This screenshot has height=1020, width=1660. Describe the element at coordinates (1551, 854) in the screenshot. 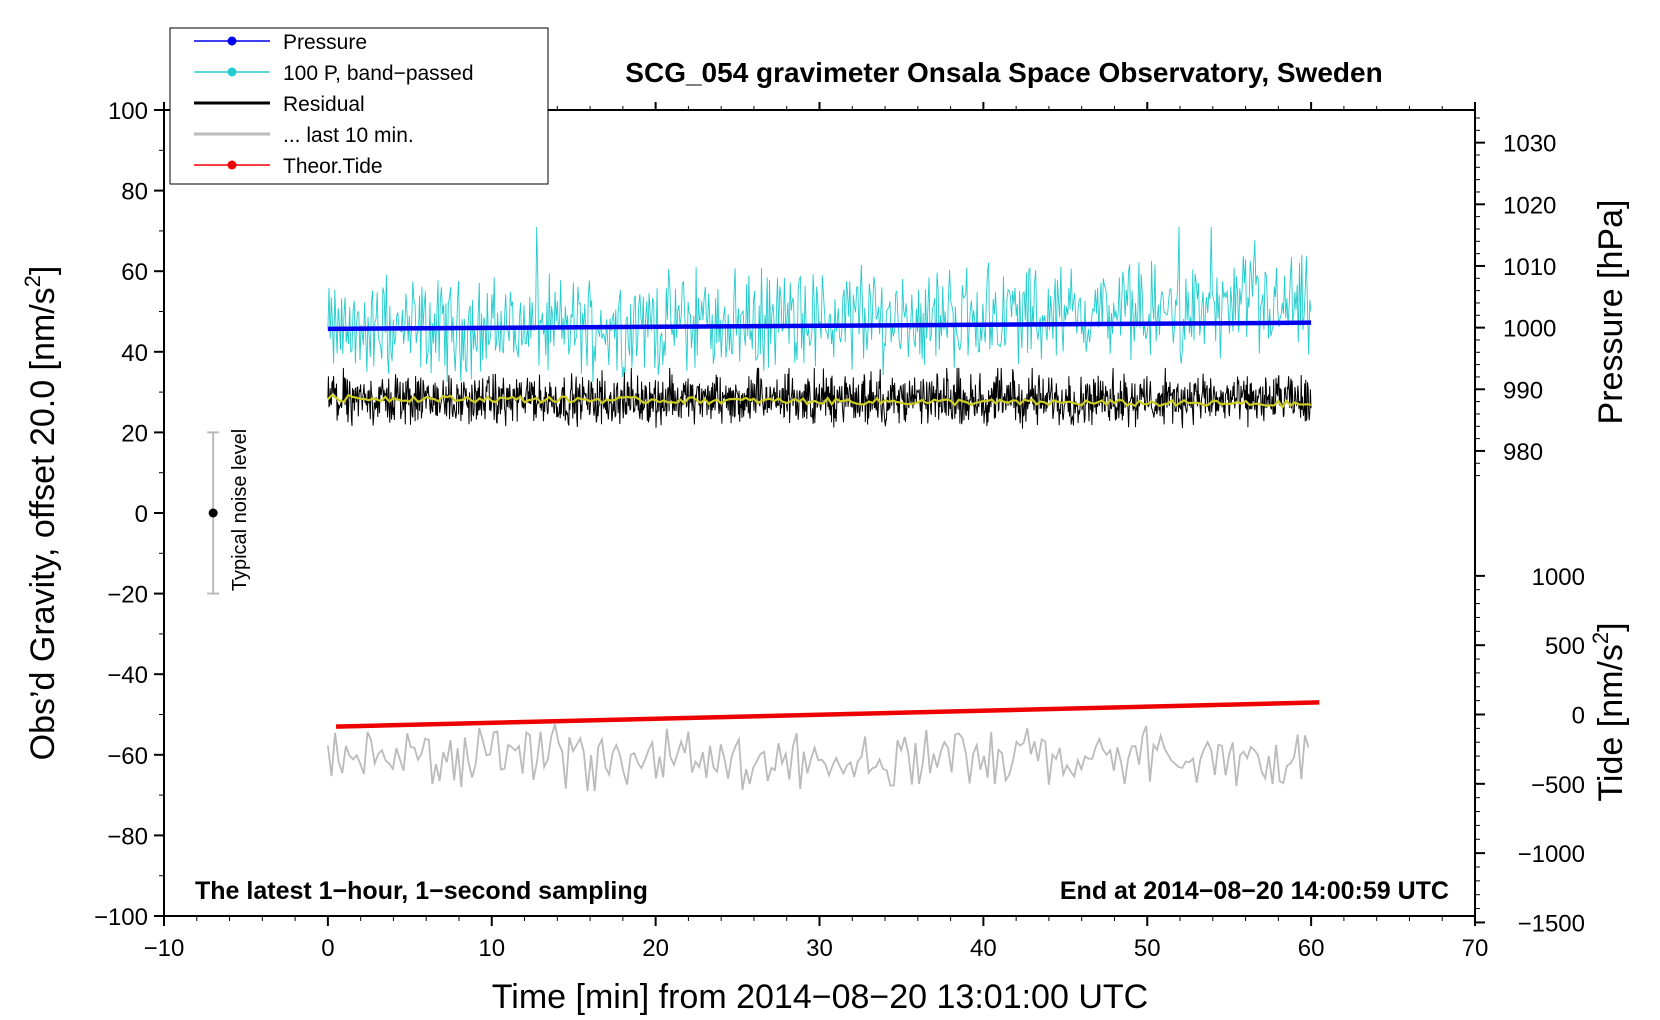

I see `tide-tick-label-1: −1000` at that location.